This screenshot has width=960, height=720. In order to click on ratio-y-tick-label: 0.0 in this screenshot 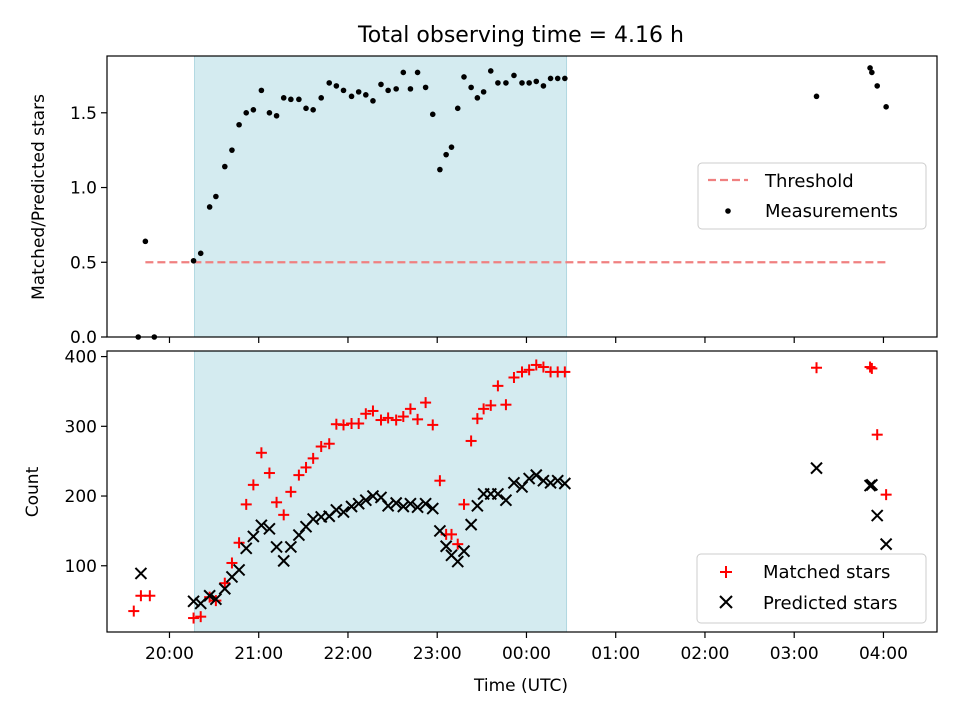, I will do `click(83, 338)`.